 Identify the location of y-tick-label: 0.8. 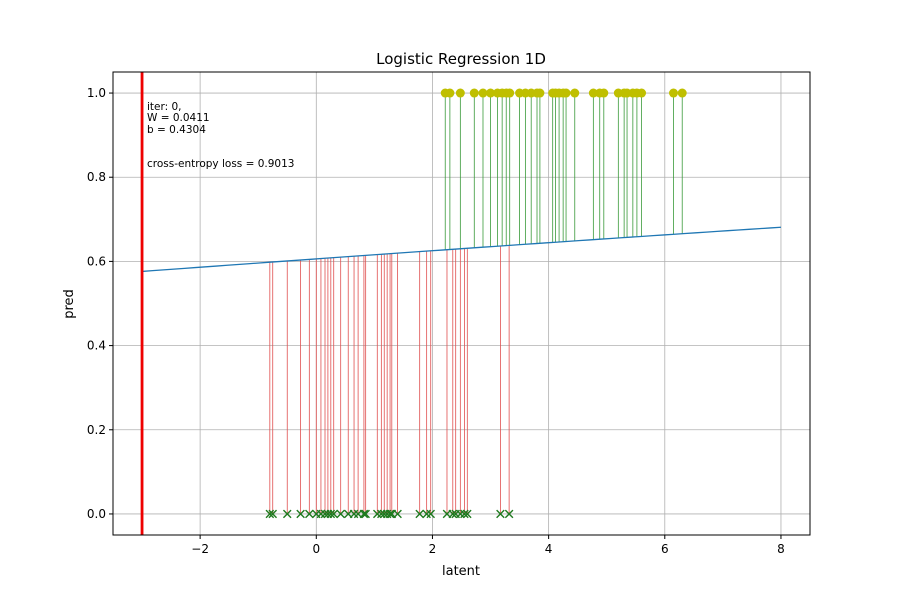
(96, 177).